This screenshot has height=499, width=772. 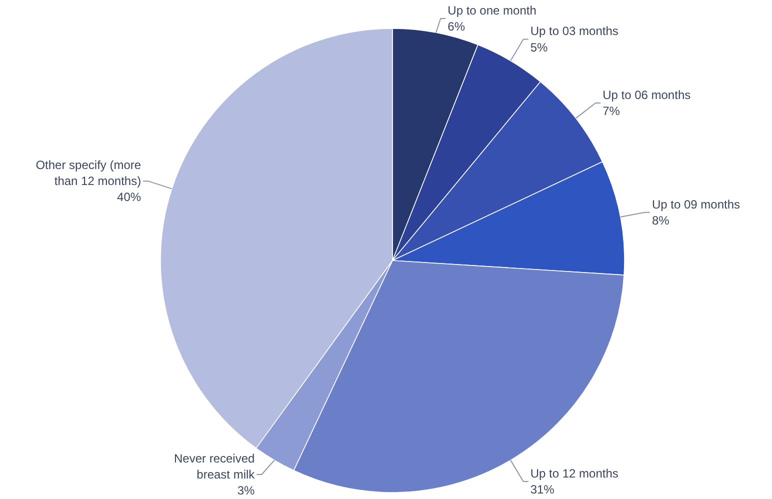 What do you see at coordinates (492, 10) in the screenshot?
I see `slice-label: Up to one month` at bounding box center [492, 10].